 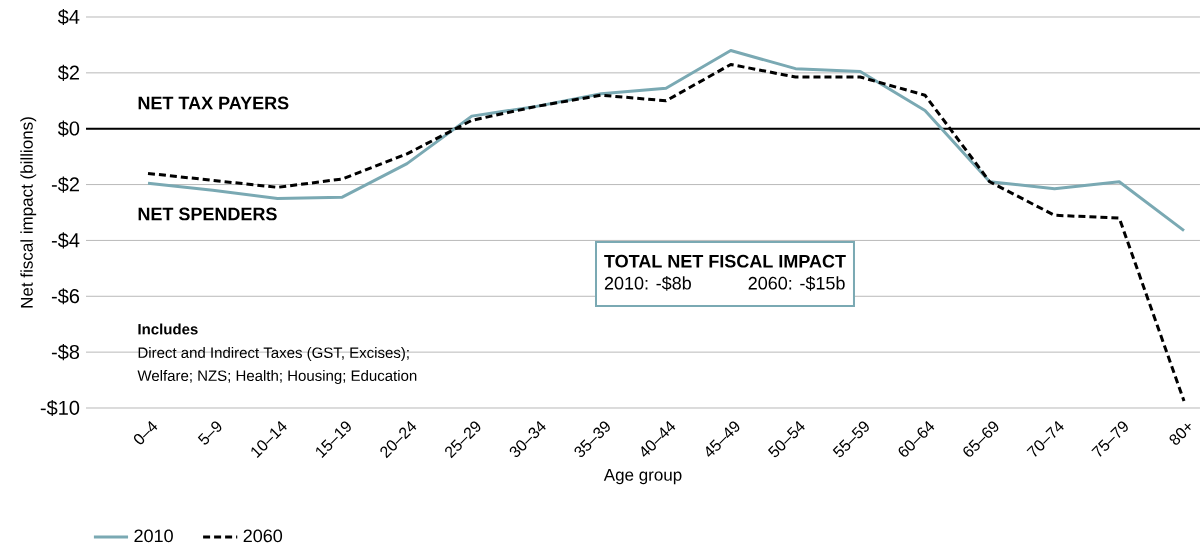 What do you see at coordinates (153, 536) in the screenshot?
I see `legend-label: 2010` at bounding box center [153, 536].